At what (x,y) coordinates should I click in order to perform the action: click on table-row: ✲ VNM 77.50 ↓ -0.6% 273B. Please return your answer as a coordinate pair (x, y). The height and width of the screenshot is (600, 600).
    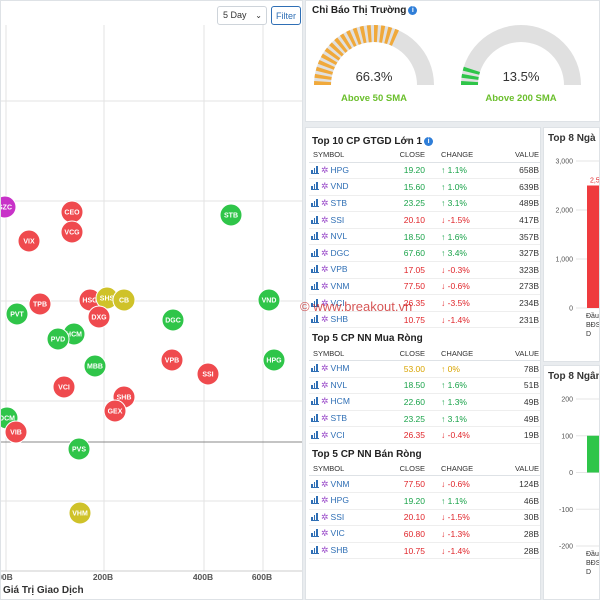
    Looking at the image, I should click on (424, 287).